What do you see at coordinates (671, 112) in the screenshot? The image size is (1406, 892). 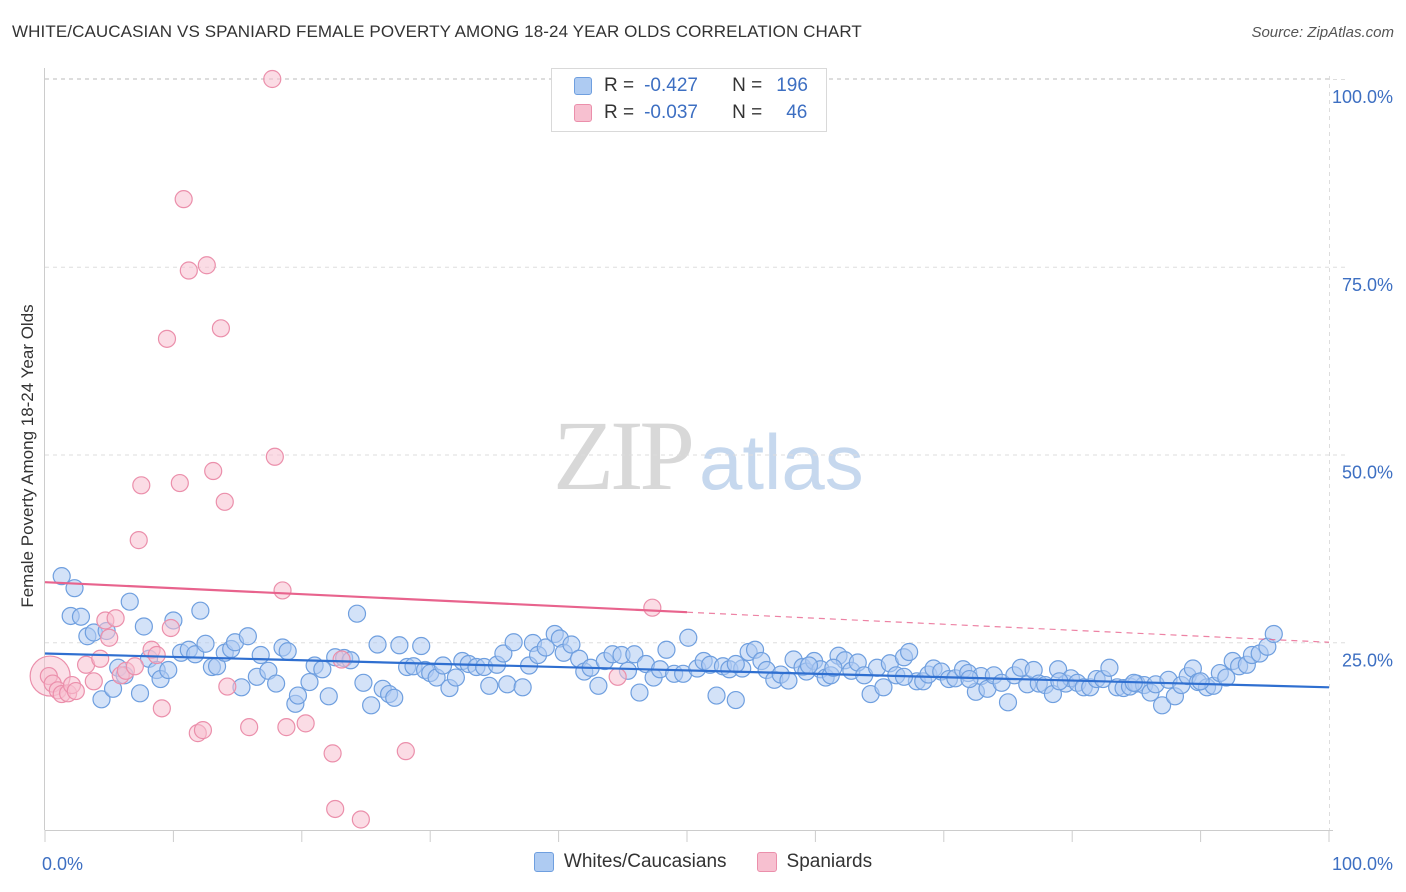 I see `legend-r-value: -0.037` at bounding box center [671, 112].